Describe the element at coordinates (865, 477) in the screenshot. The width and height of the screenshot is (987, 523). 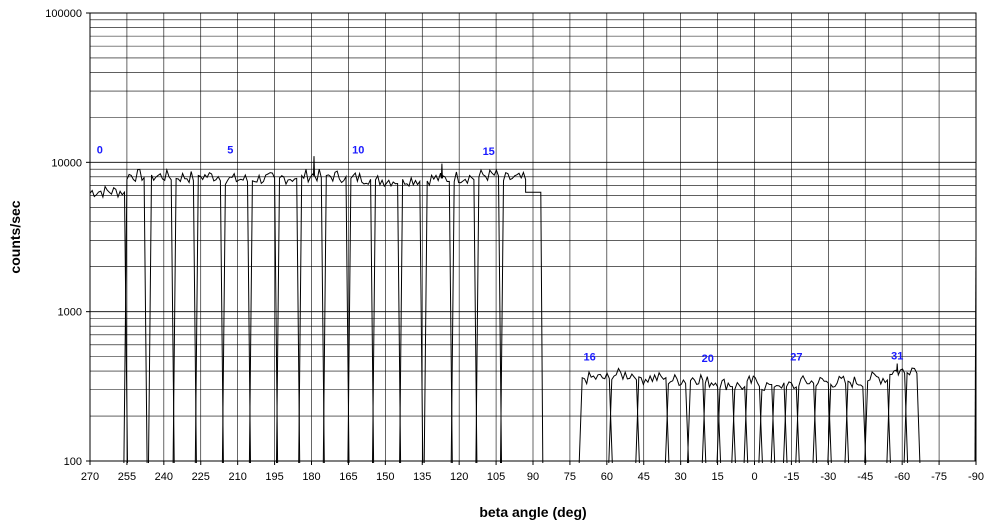
I see `x-tick-label: -45` at that location.